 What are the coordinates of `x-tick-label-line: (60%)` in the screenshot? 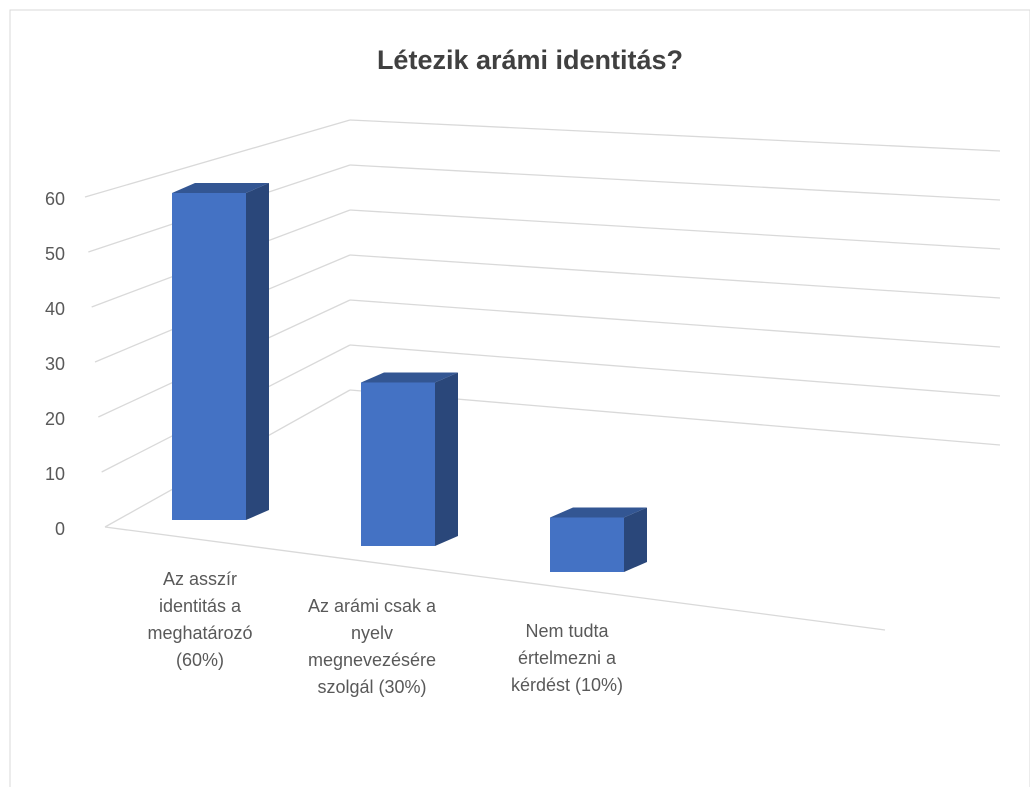 It's located at (200, 660).